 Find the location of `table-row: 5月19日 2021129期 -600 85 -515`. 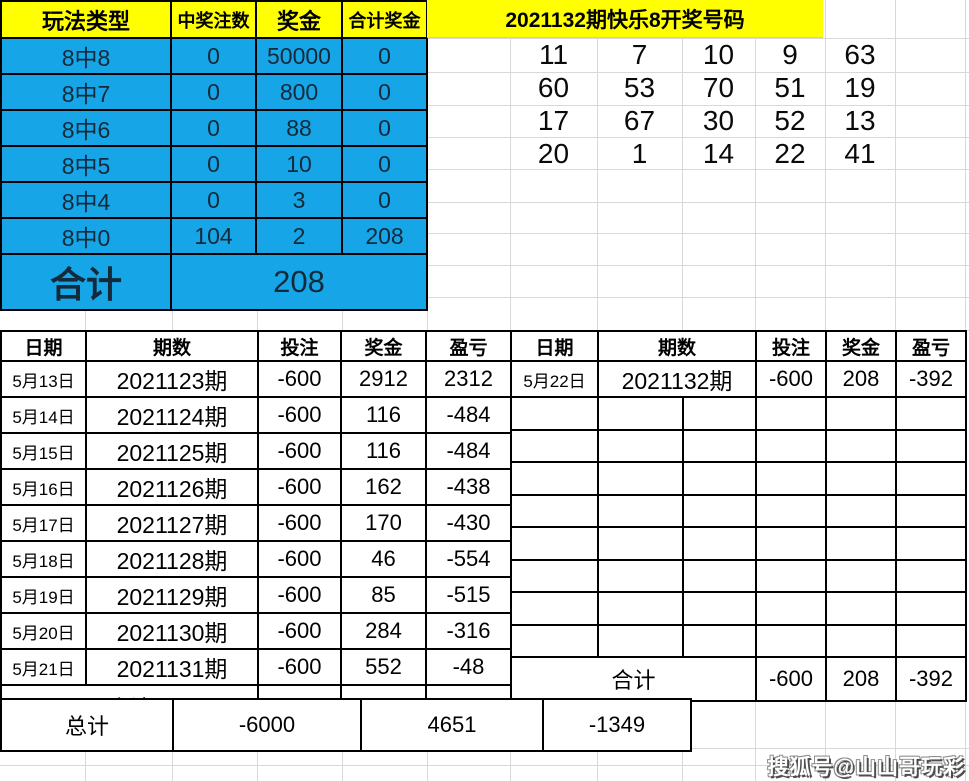

table-row: 5月19日 2021129期 -600 85 -515 is located at coordinates (256, 595).